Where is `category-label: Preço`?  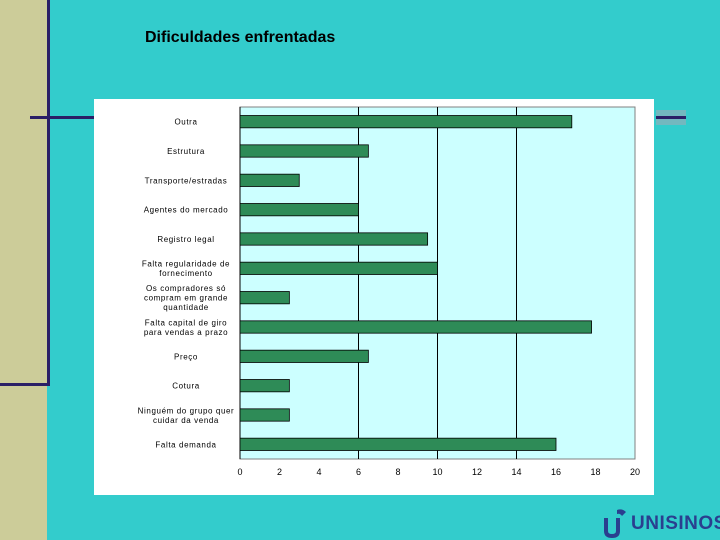 category-label: Preço is located at coordinates (186, 356).